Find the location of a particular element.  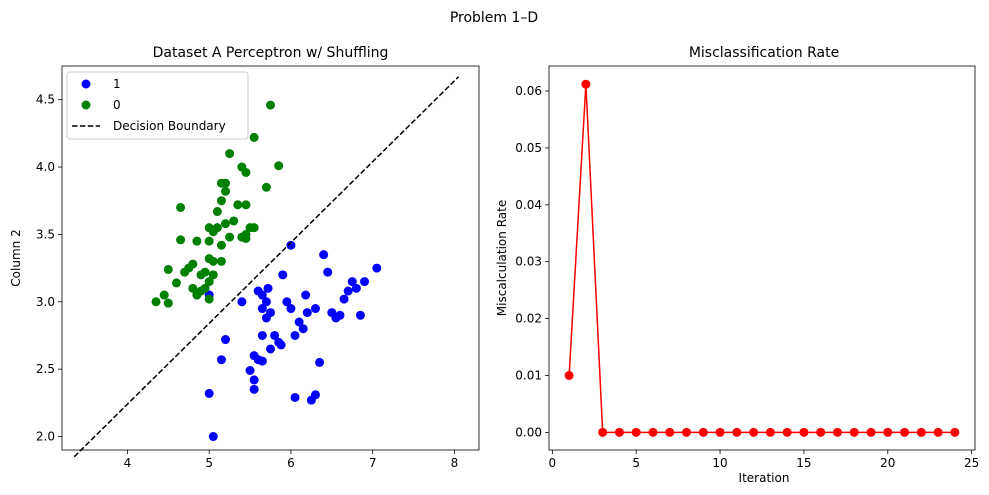

x-tick-label: 8 is located at coordinates (455, 463).